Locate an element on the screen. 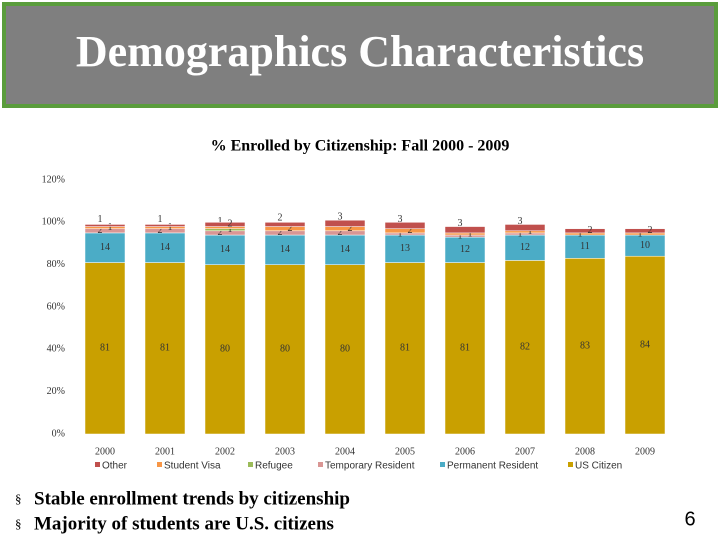  y-tick-label: 80% is located at coordinates (56, 264).